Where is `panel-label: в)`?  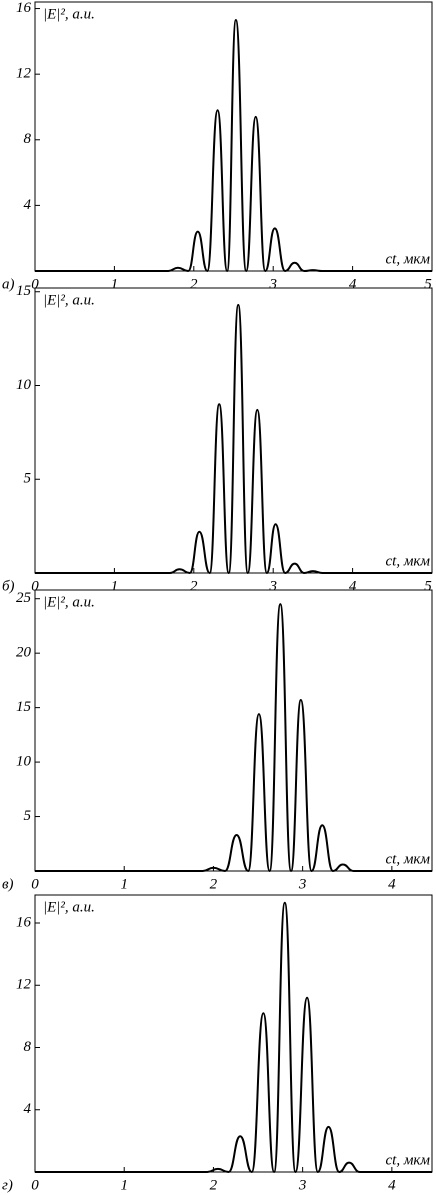
panel-label: в) is located at coordinates (8, 884).